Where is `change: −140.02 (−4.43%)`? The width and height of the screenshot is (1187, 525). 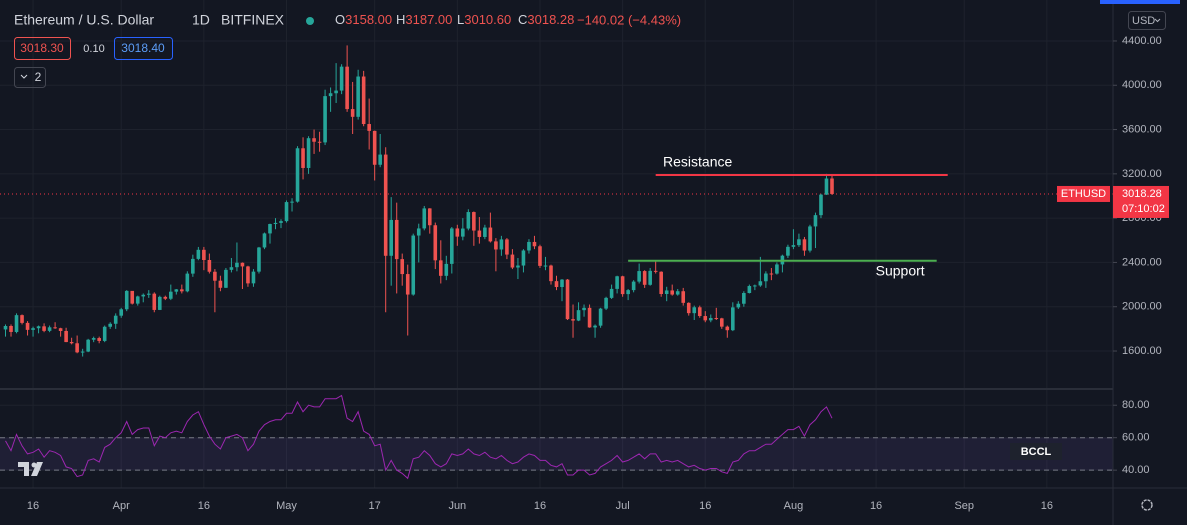 change: −140.02 (−4.43%) is located at coordinates (629, 19).